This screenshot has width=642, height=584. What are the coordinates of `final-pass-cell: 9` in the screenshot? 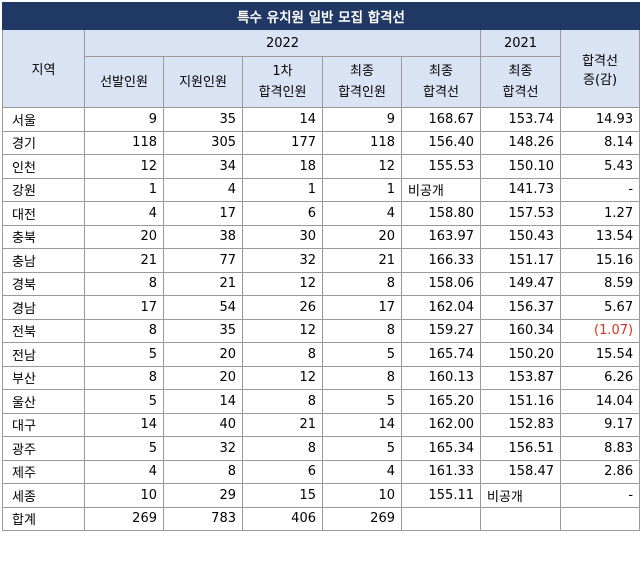 It's located at (362, 119).